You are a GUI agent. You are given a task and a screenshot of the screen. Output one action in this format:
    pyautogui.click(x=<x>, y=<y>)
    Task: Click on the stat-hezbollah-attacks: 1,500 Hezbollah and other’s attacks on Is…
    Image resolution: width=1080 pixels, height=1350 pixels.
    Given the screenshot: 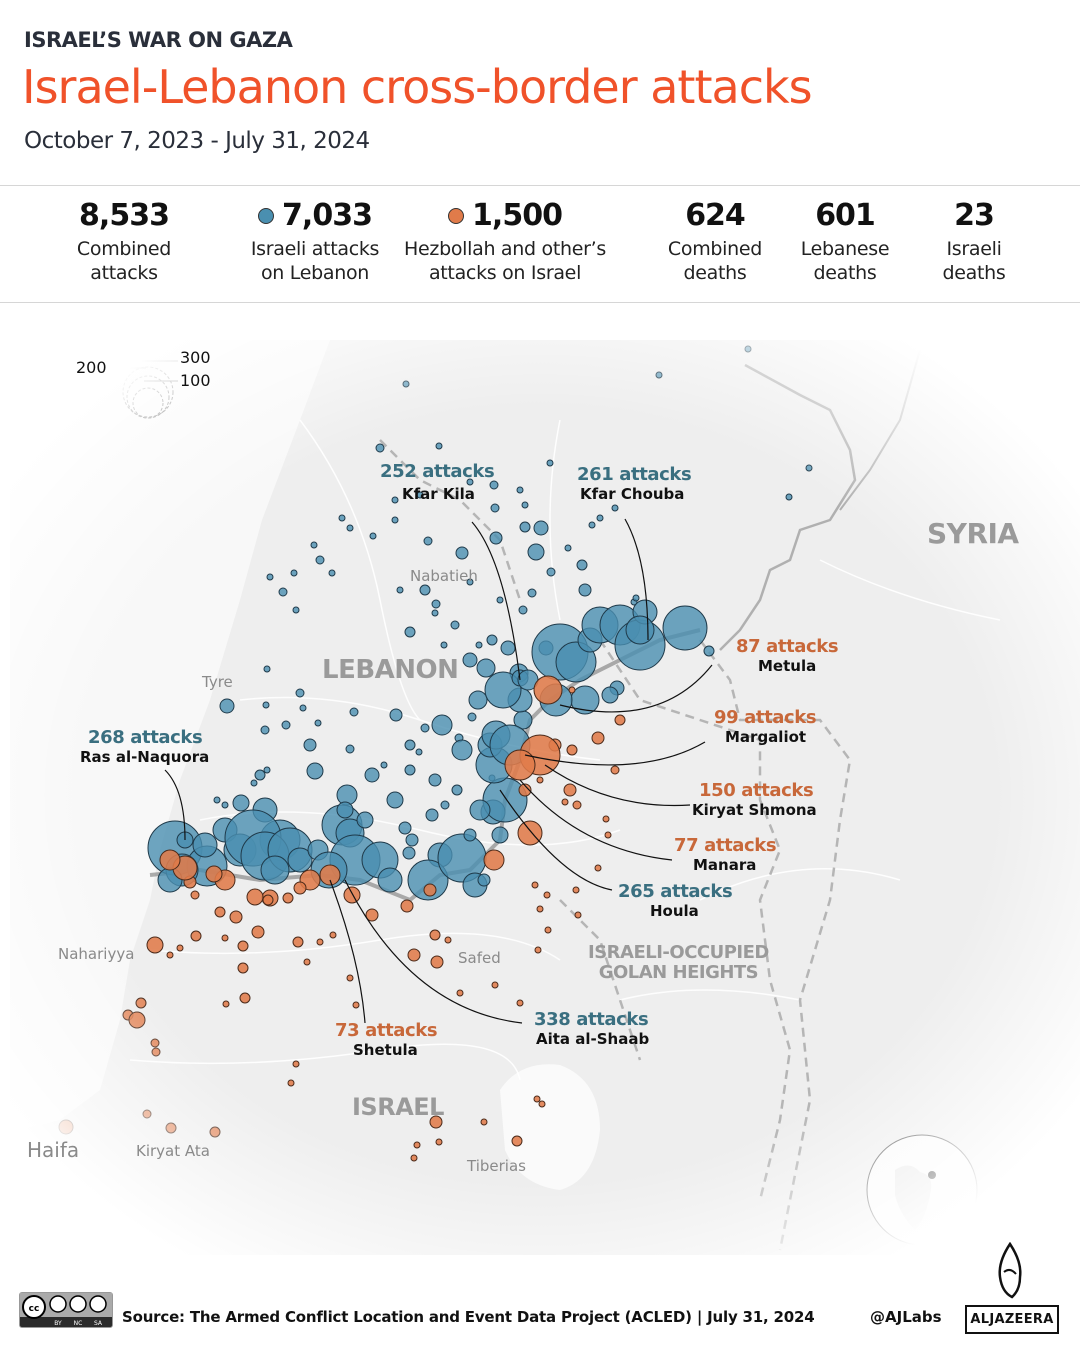 What is the action you would take?
    pyautogui.click(x=505, y=241)
    